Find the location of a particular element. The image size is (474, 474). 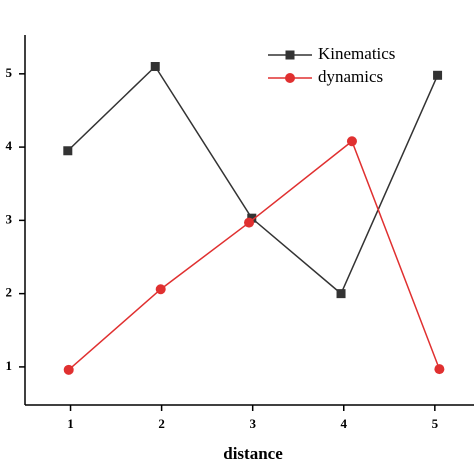

y-tick-label: 4 is located at coordinates (9, 145).